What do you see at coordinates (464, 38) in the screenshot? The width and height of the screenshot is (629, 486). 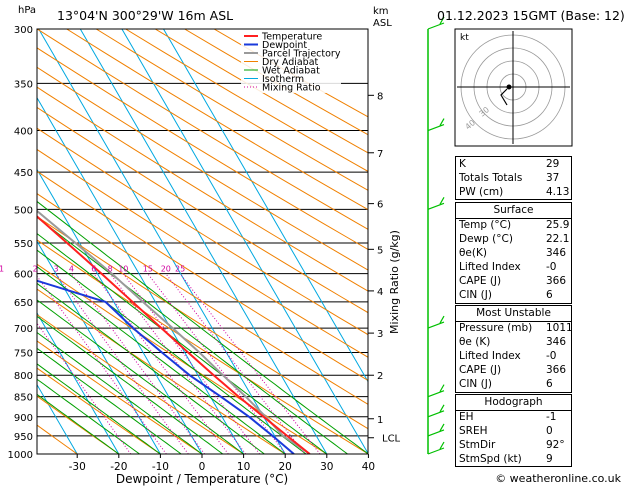 I see `hodograph-unit-label: kt` at bounding box center [464, 38].